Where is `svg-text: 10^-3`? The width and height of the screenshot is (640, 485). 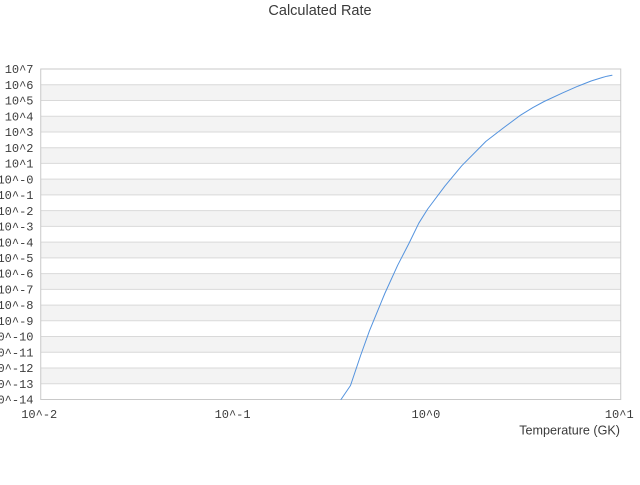 svg-text: 10^-3 is located at coordinates (17, 228).